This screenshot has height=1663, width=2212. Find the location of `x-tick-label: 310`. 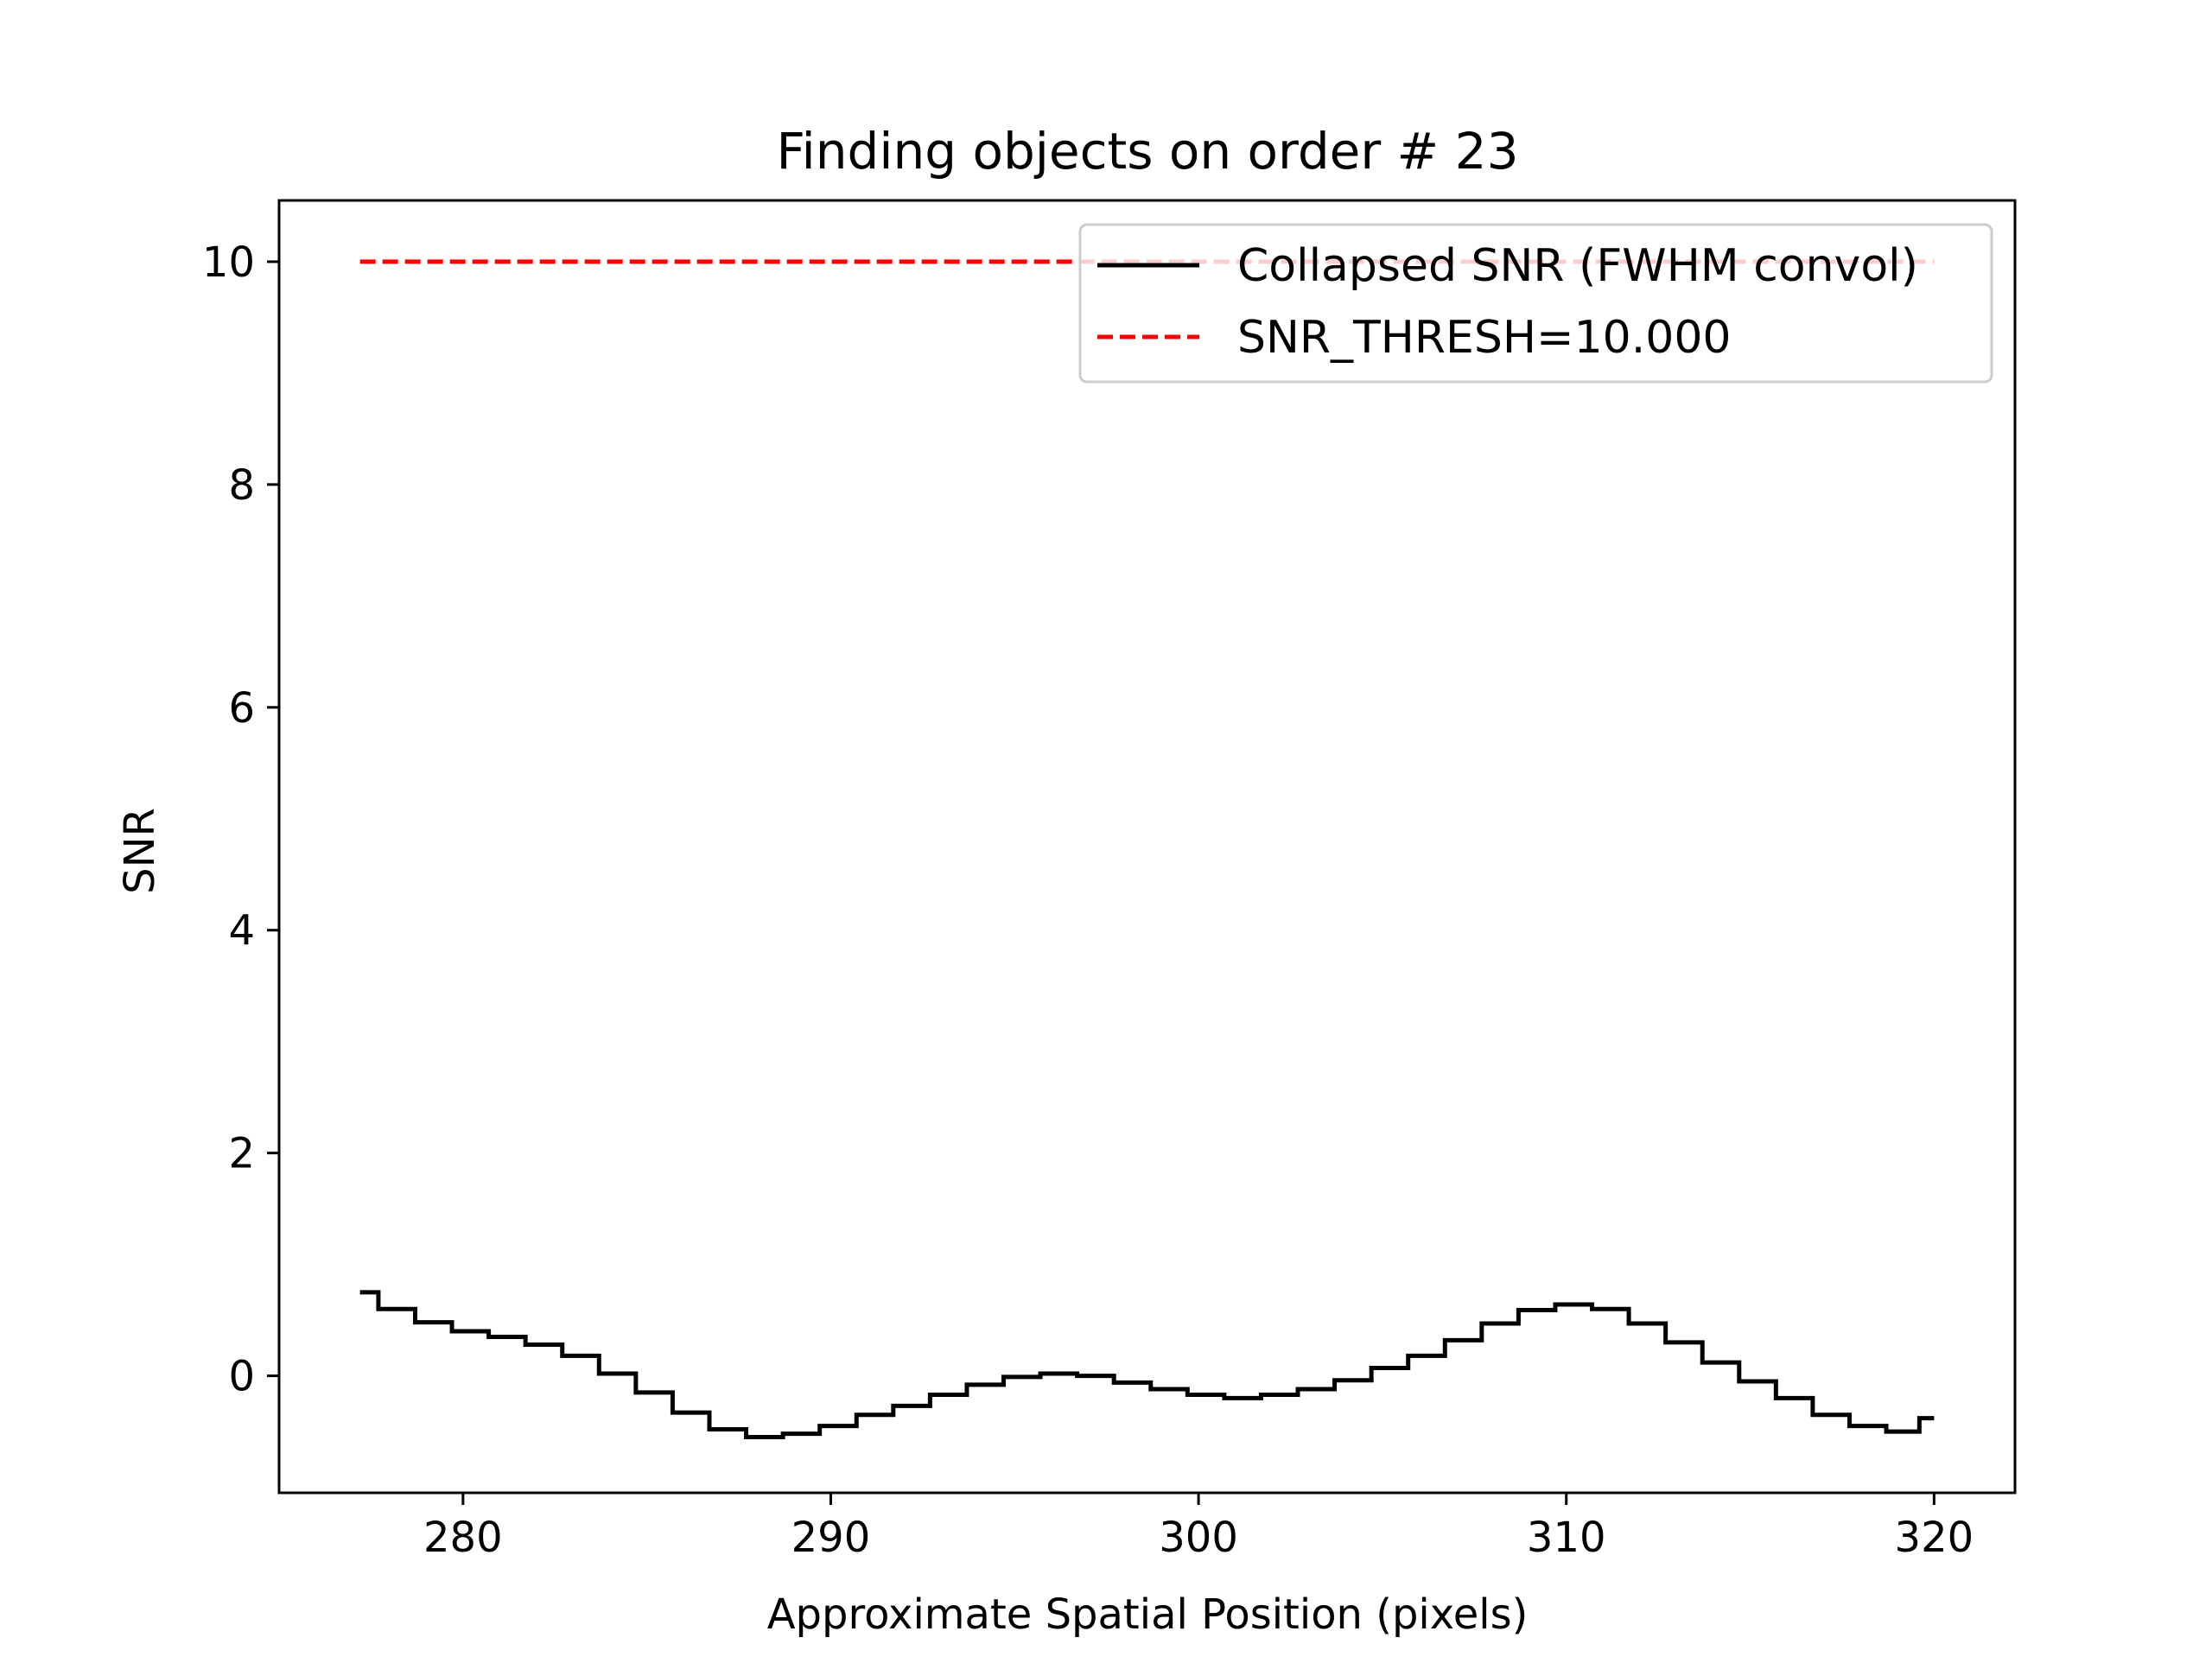

x-tick-label: 310 is located at coordinates (1566, 1538).